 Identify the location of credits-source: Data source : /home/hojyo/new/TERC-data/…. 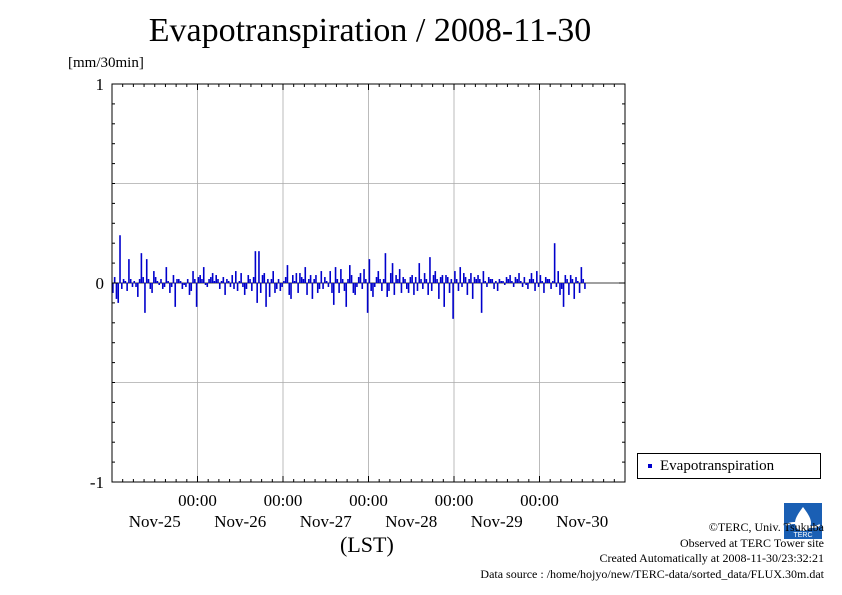
(652, 573).